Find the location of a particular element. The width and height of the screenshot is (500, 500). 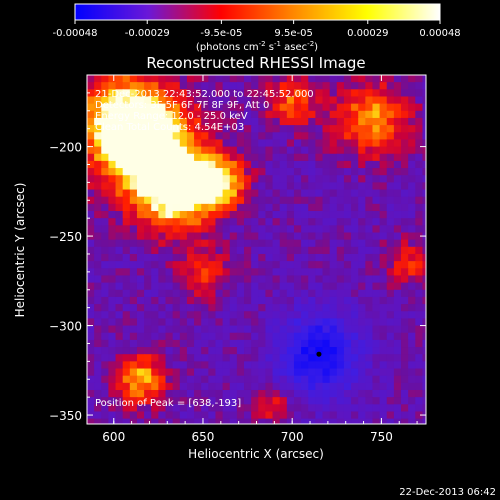

y-tick-label: −350 is located at coordinates (65, 416).